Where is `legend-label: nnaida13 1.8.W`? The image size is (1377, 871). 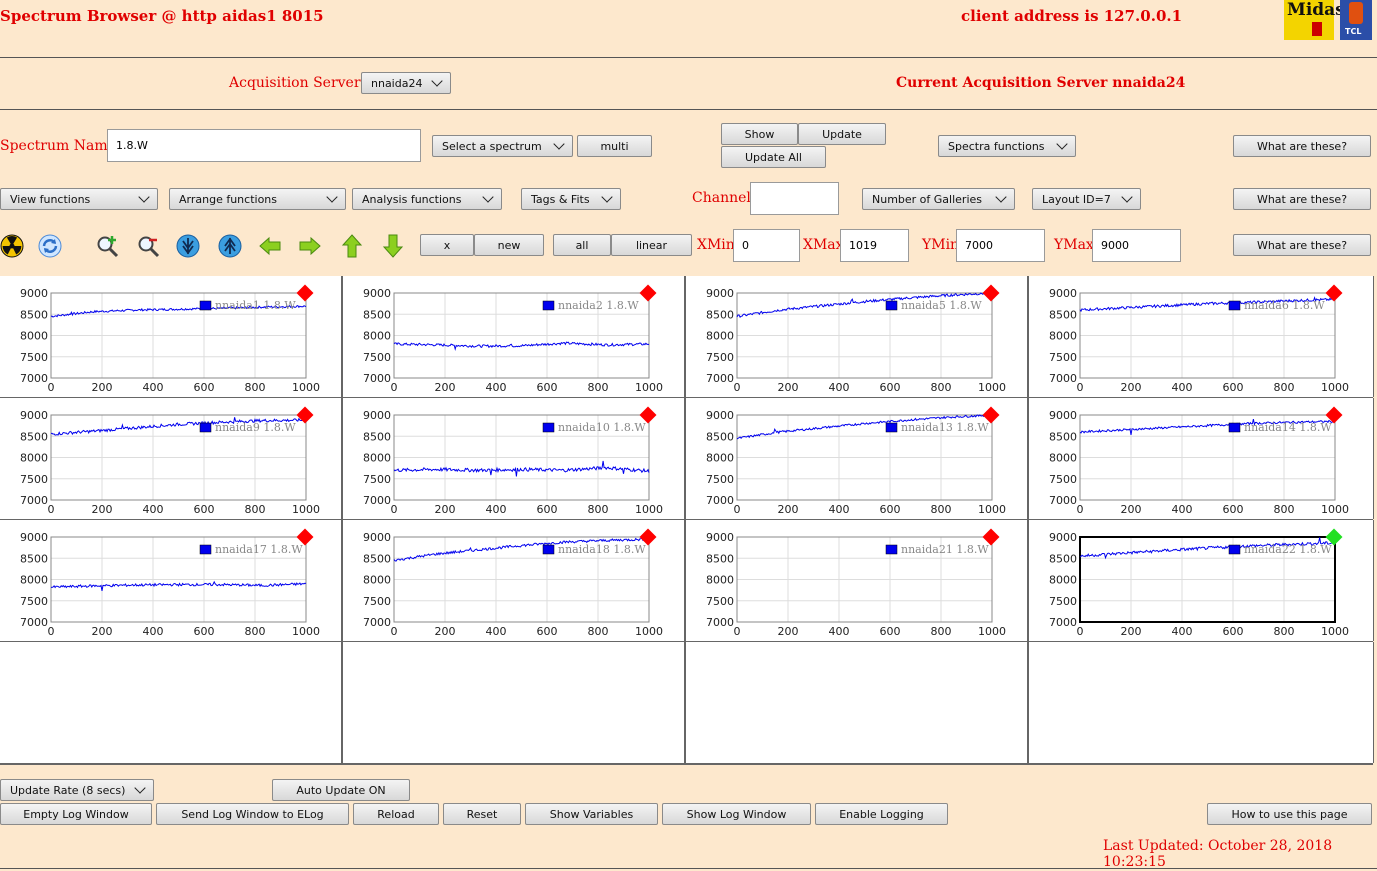
legend-label: nnaida13 1.8.W is located at coordinates (945, 427).